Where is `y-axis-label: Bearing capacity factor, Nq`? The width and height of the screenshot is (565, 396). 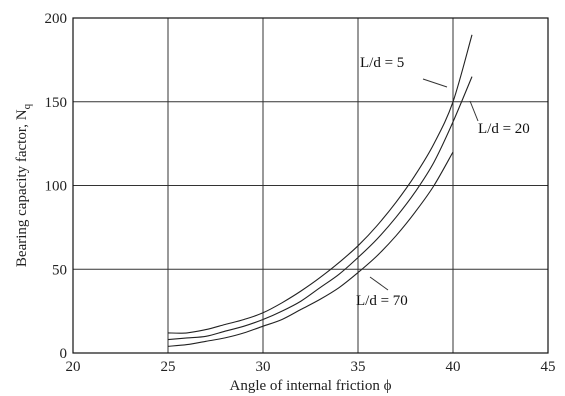 y-axis-label: Bearing capacity factor, Nq is located at coordinates (23, 185).